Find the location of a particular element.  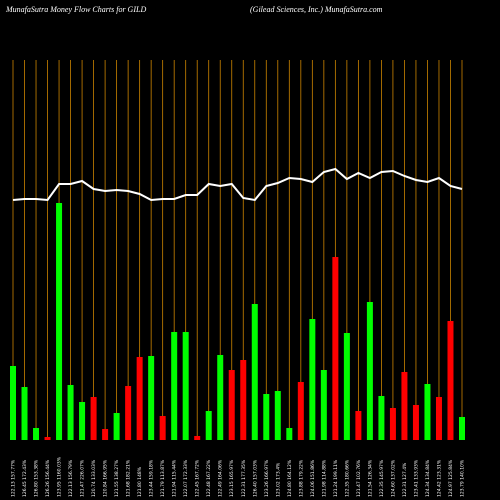

x-tick-label: 124.34 134.84% is located at coordinates (428, 478).